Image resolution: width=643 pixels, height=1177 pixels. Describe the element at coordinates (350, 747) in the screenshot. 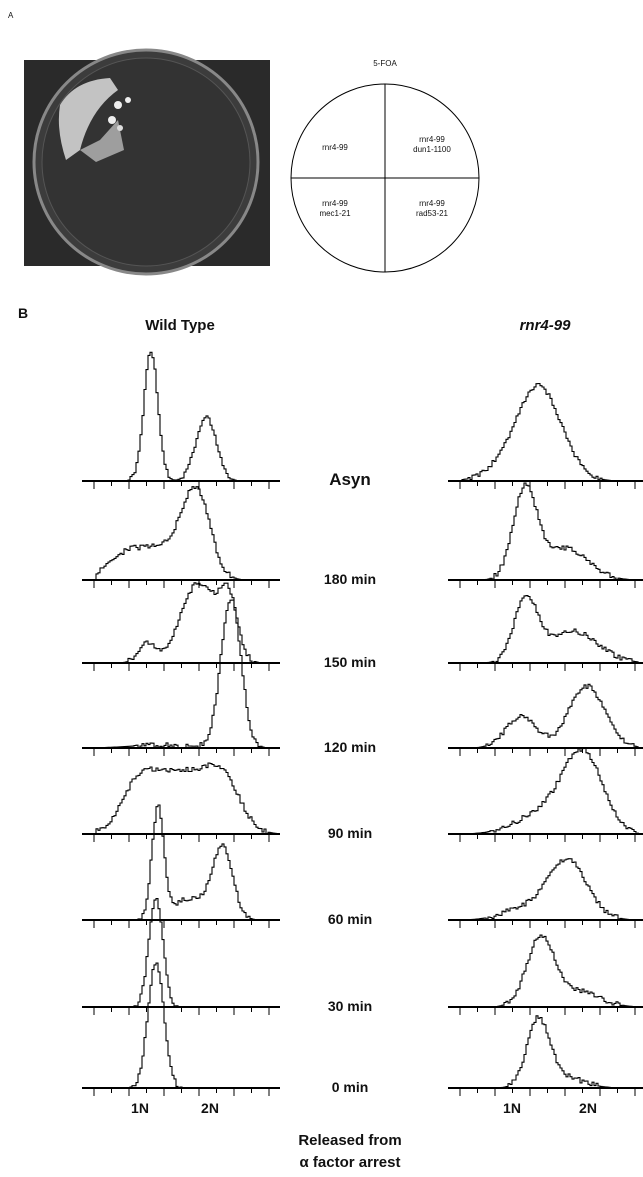

I see `row-label: 120 min` at that location.